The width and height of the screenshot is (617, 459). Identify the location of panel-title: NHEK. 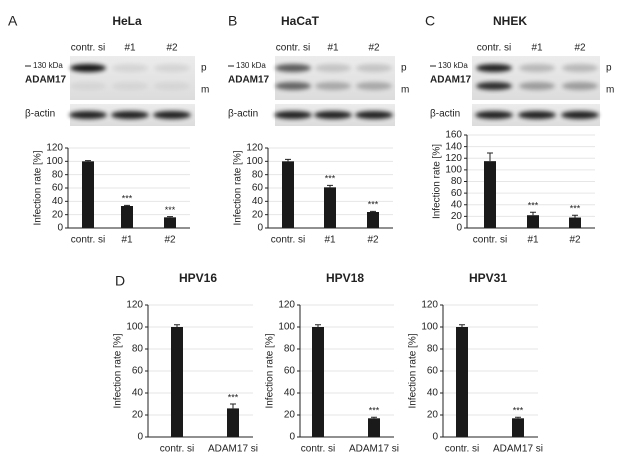
(510, 21).